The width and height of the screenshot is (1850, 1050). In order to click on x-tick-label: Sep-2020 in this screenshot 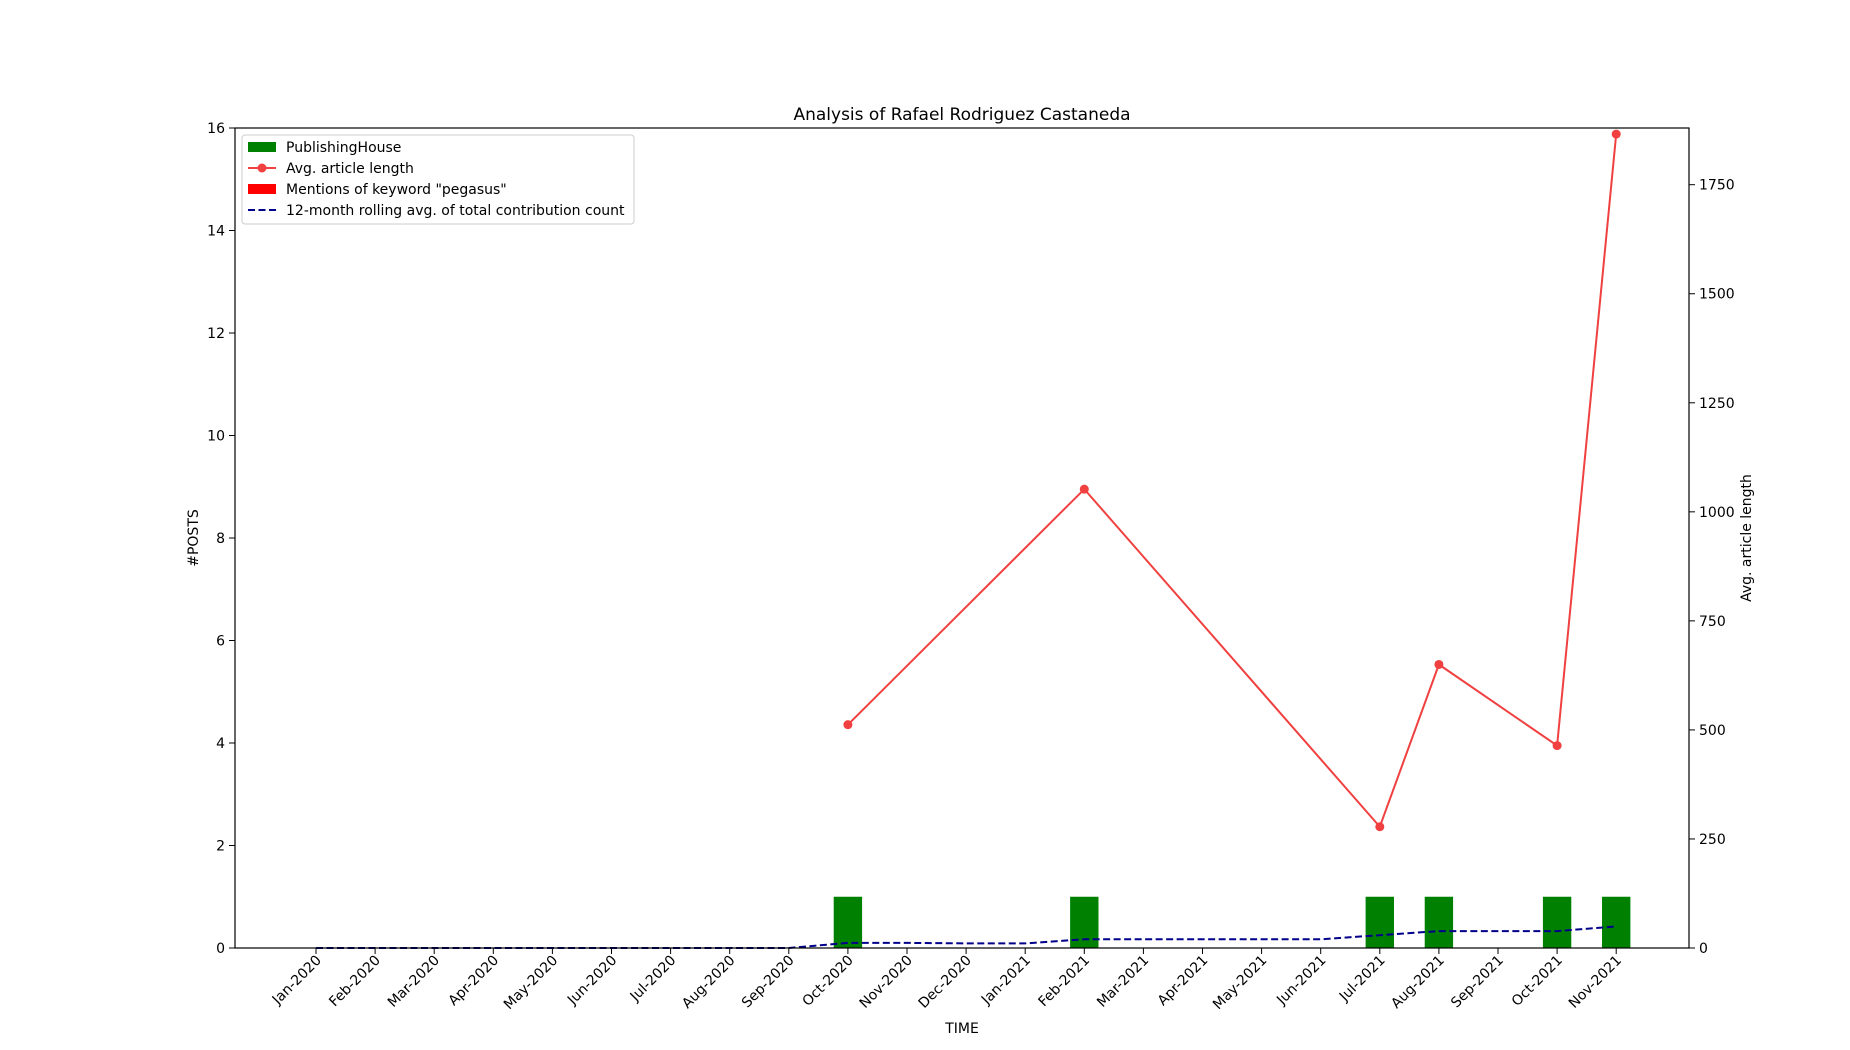, I will do `click(768, 982)`.